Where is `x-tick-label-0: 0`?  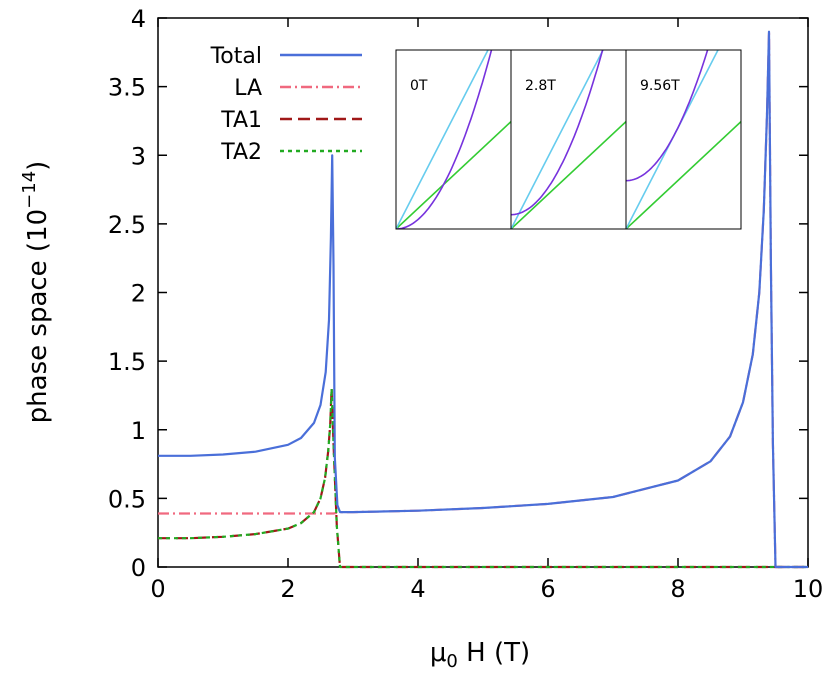
x-tick-label-0: 0 is located at coordinates (157, 589).